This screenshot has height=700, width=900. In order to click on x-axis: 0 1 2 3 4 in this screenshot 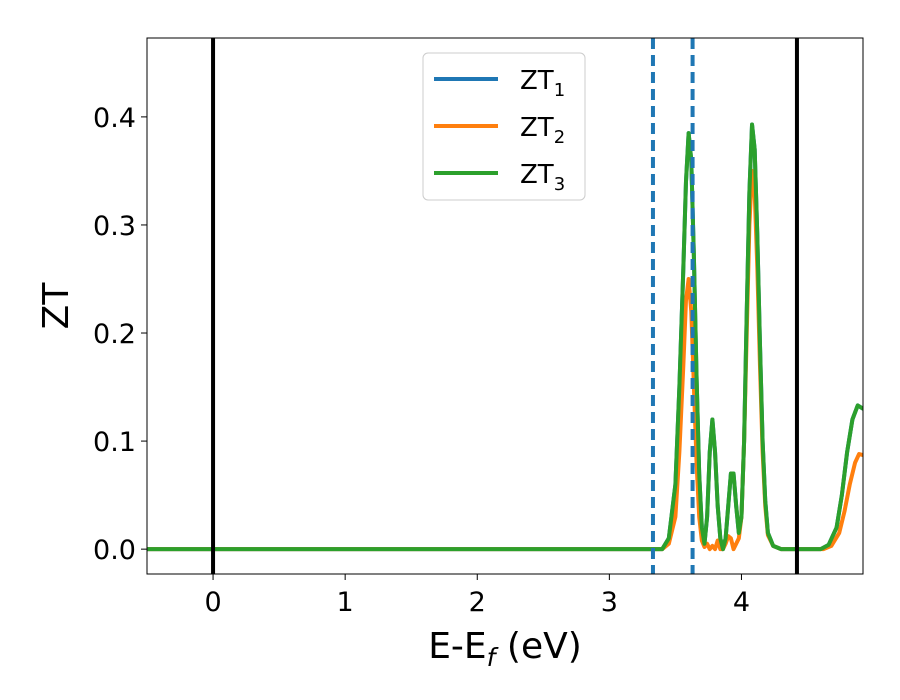, I will do `click(477, 596)`.